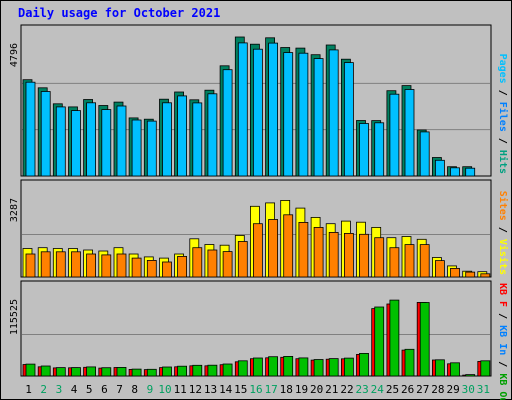 The height and width of the screenshot is (400, 512). What do you see at coordinates (503, 162) in the screenshot?
I see `legend-item: Hits` at bounding box center [503, 162].